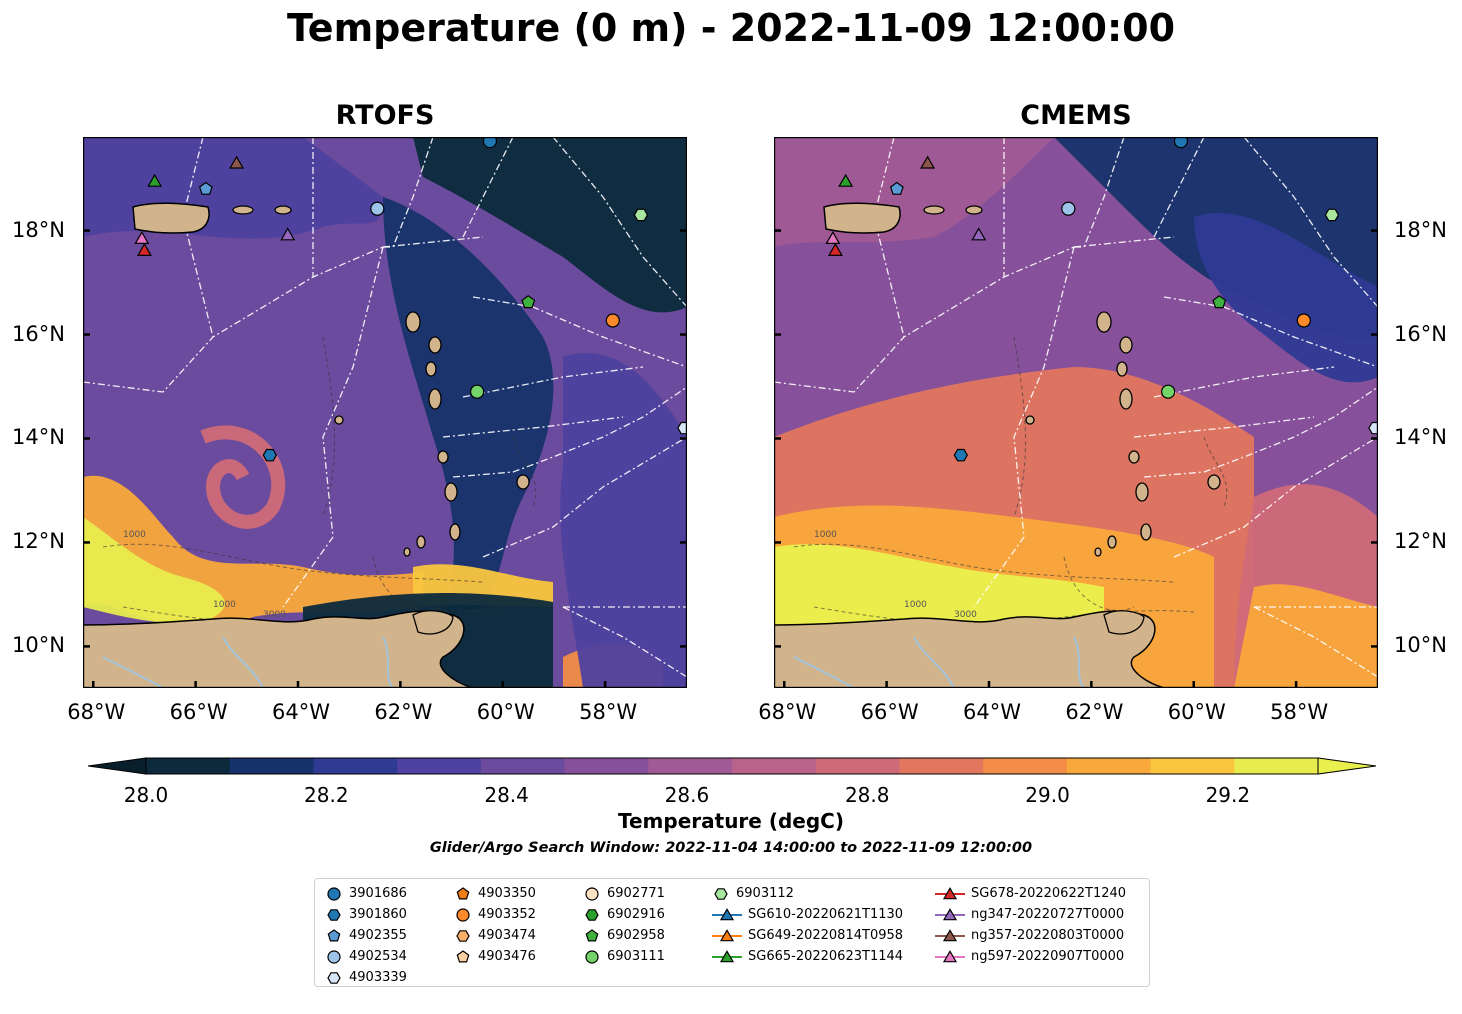  I want to click on lat-tick-label: 12°N, so click(38, 541).